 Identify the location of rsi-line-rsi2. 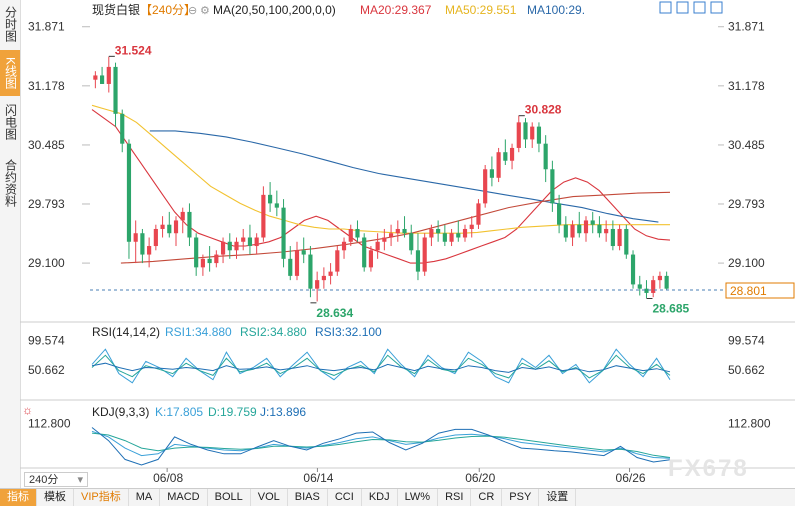
(381, 366).